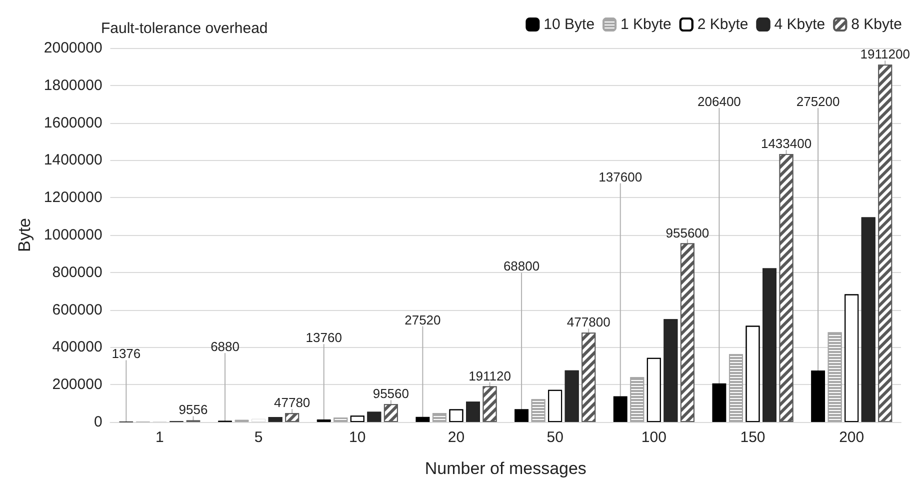 The width and height of the screenshot is (919, 496). Describe the element at coordinates (225, 346) in the screenshot. I see `data-label: 6880` at that location.